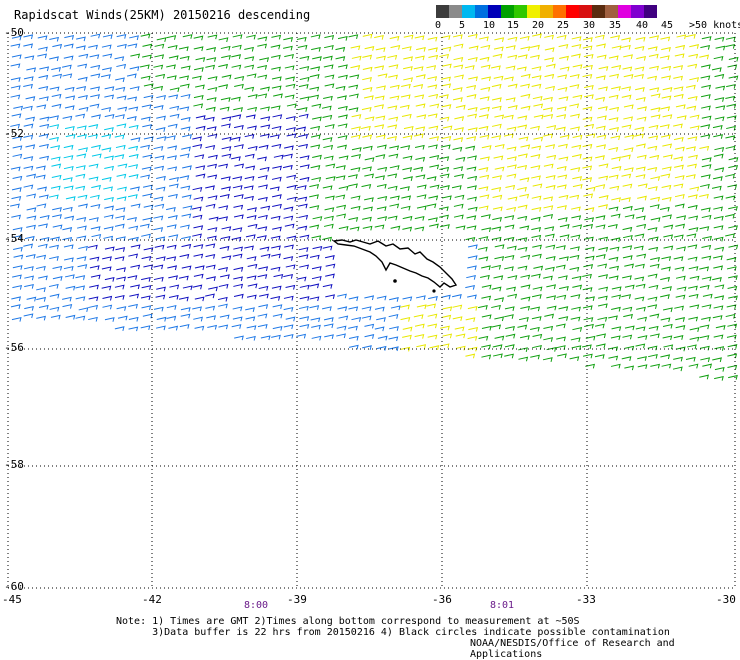 This screenshot has width=740, height=660. I want to click on lon-label: -45, so click(12, 599).